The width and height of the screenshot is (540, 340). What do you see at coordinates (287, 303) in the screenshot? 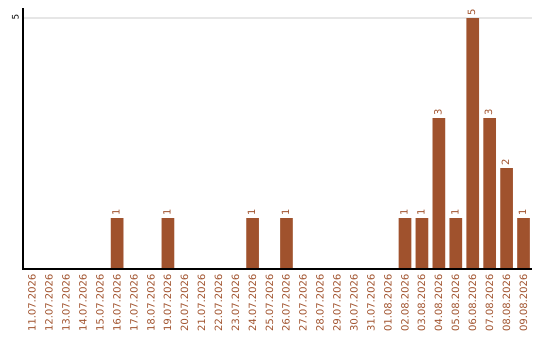
I see `x-tick-label: 26.07.2026` at bounding box center [287, 303].